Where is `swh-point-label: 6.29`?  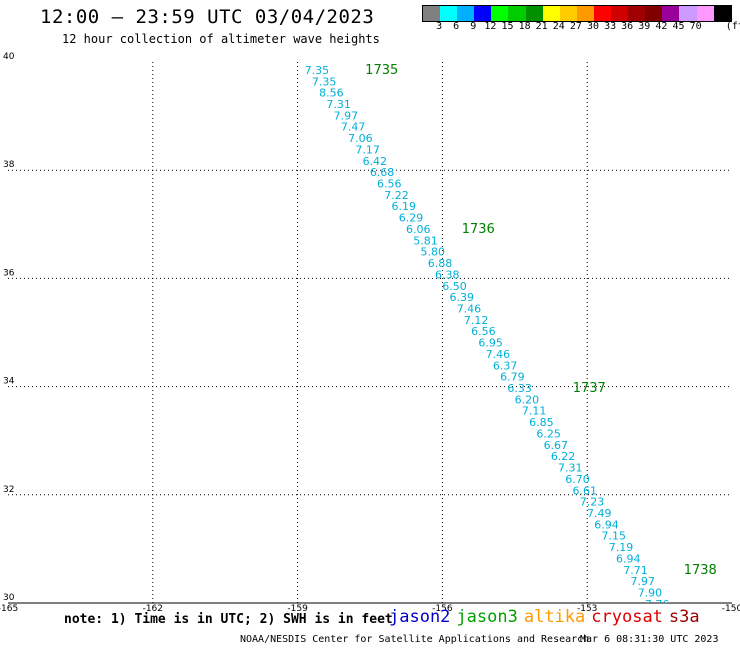 swh-point-label: 6.29 is located at coordinates (411, 218).